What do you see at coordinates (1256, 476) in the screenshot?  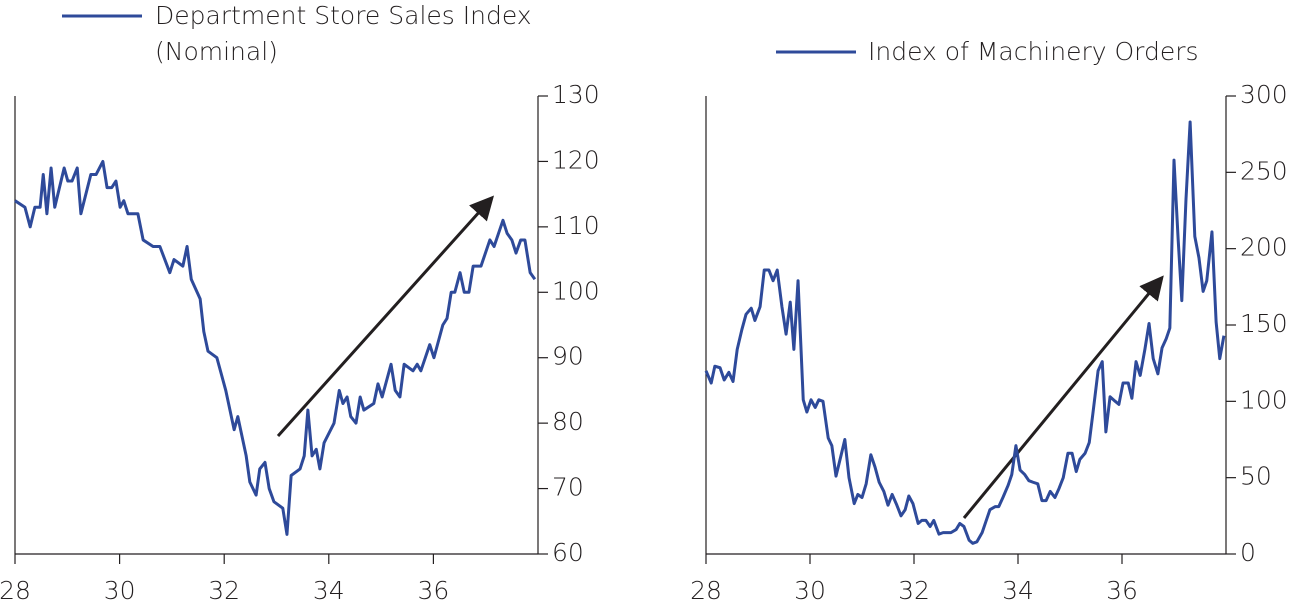 I see `y-tick-label: 50` at bounding box center [1256, 476].